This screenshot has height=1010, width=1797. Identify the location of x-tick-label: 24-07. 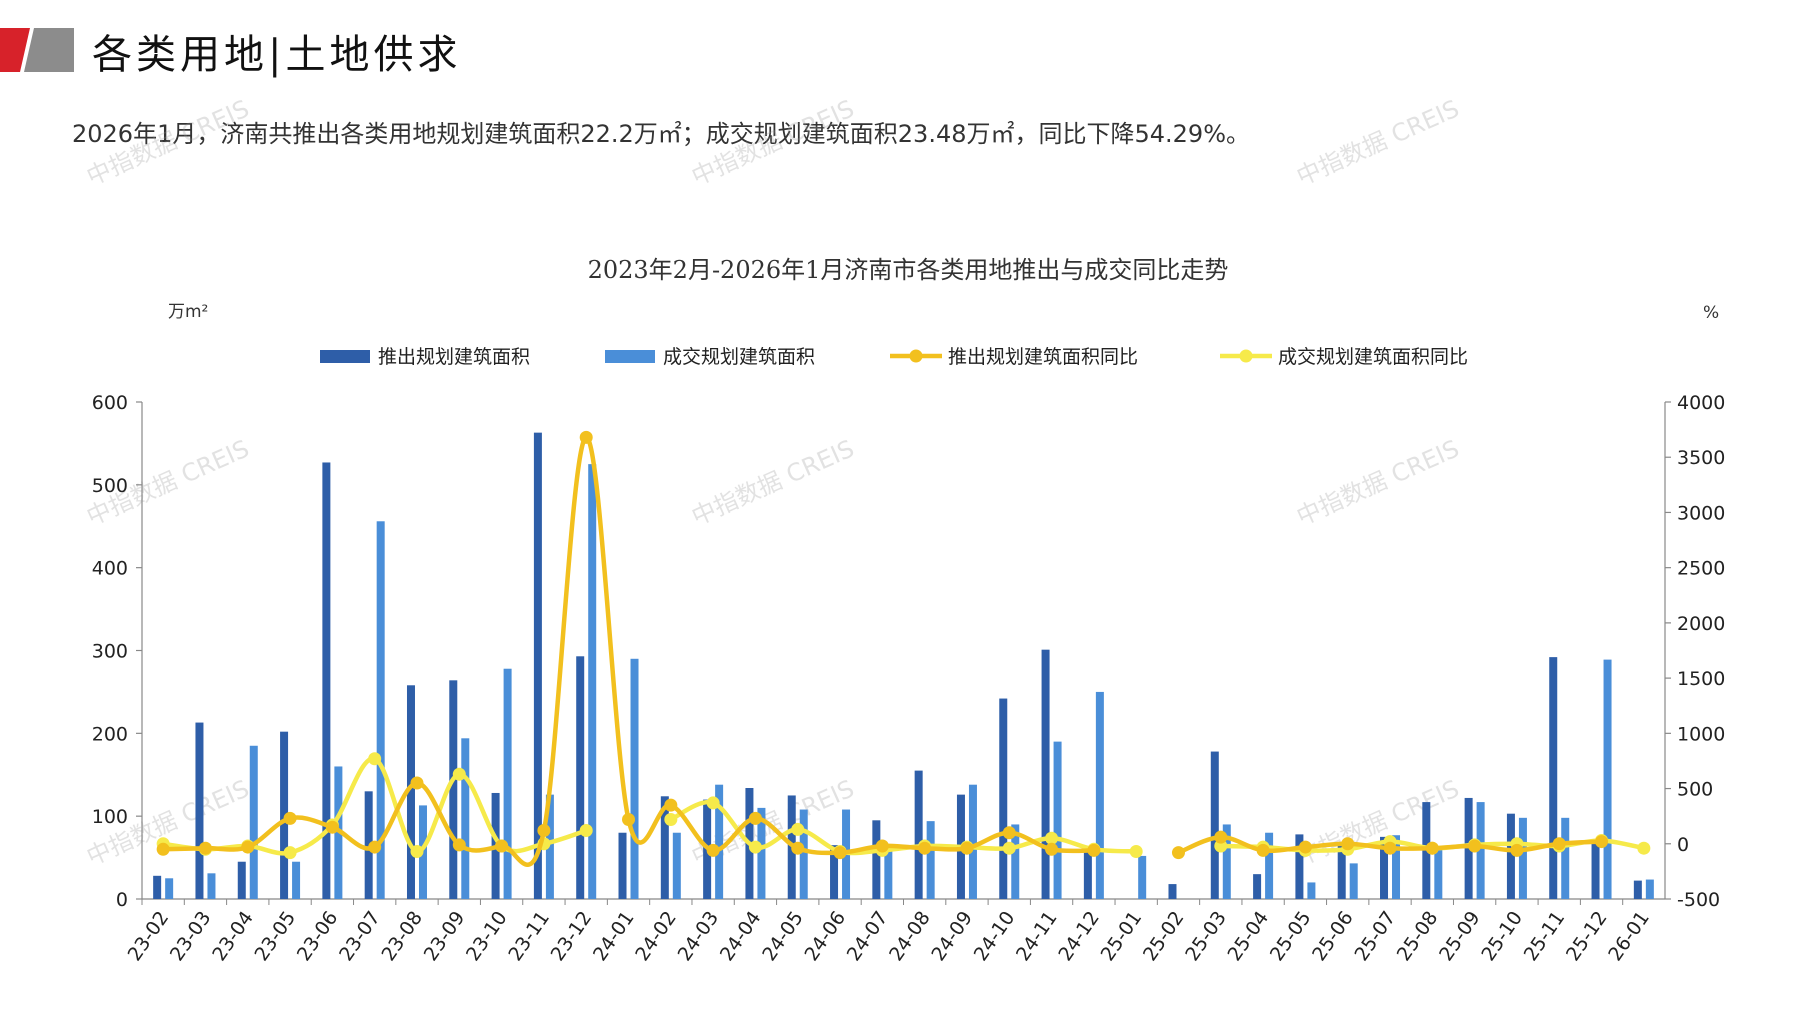
(868, 936).